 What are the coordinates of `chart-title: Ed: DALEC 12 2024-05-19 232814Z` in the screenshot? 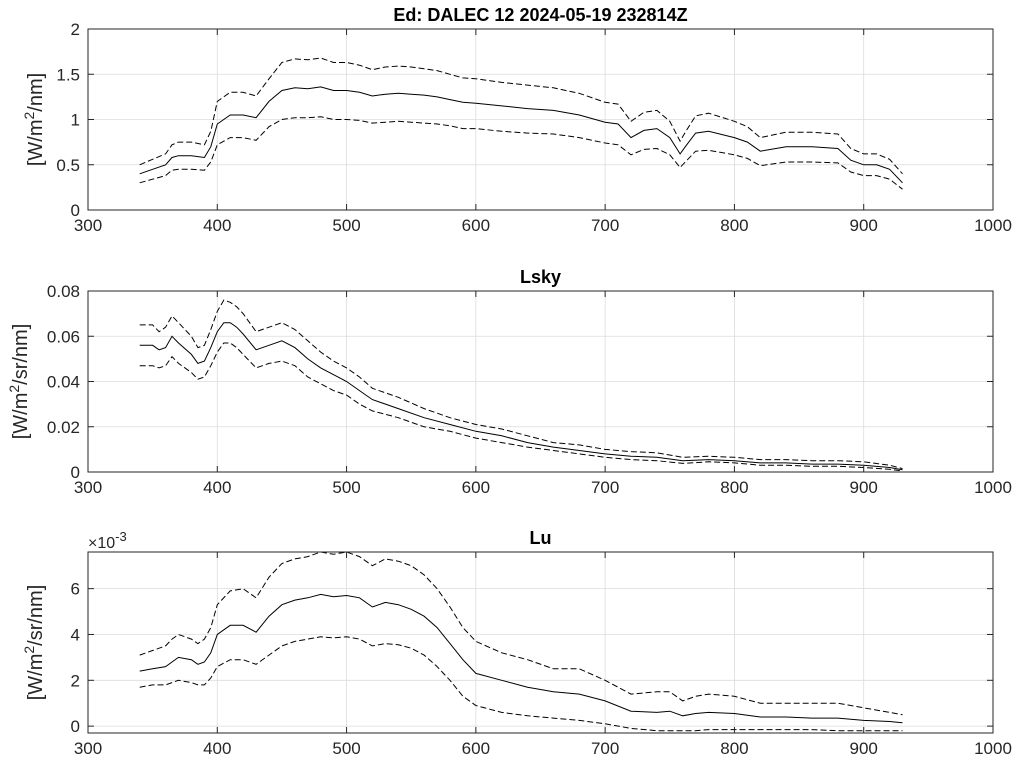 It's located at (540, 15).